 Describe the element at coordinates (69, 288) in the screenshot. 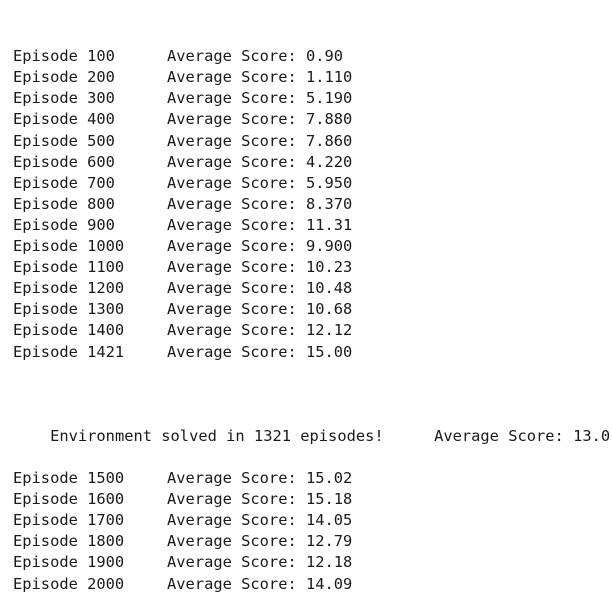

I see `episode-label: Episode 1200` at that location.